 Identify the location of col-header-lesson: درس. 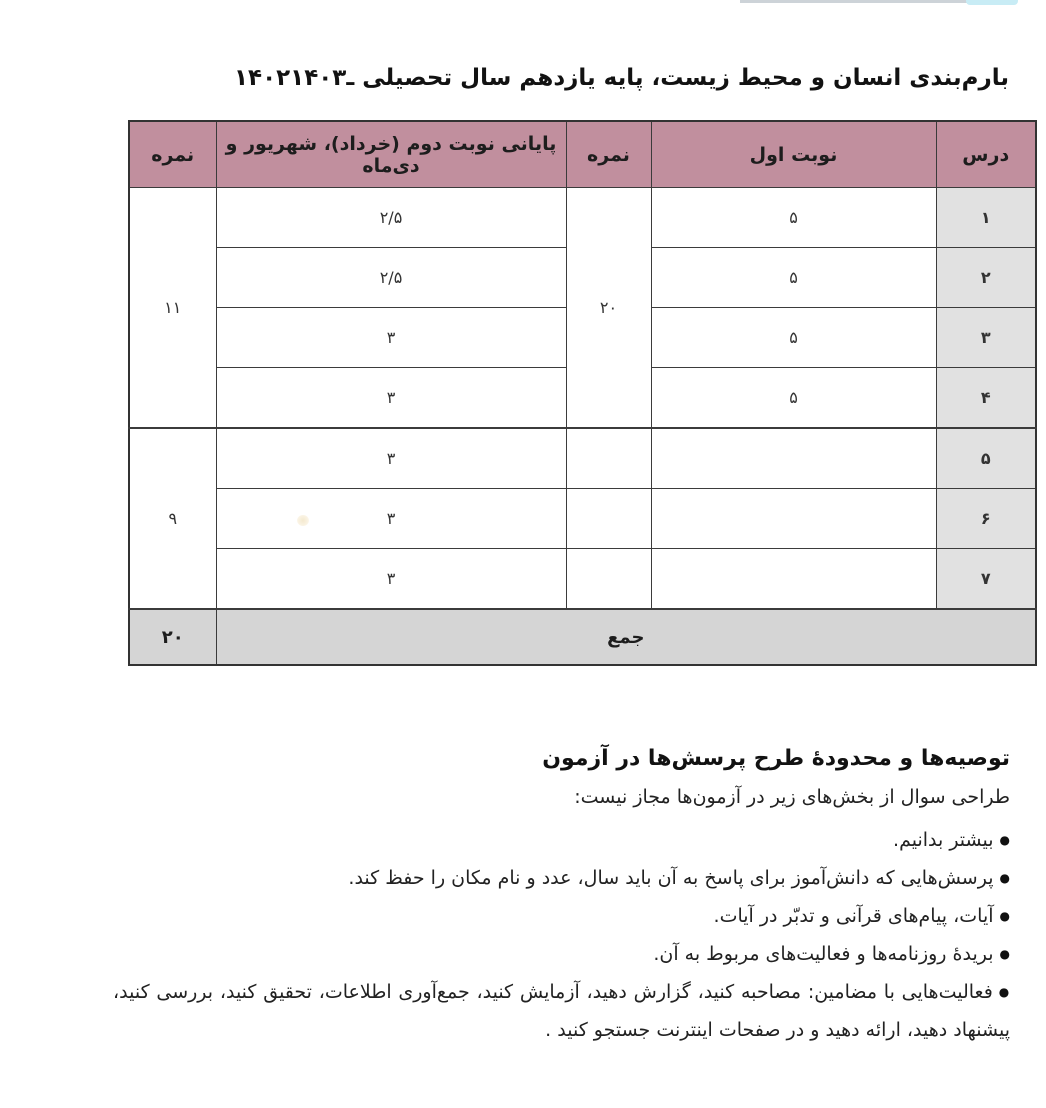
(986, 154).